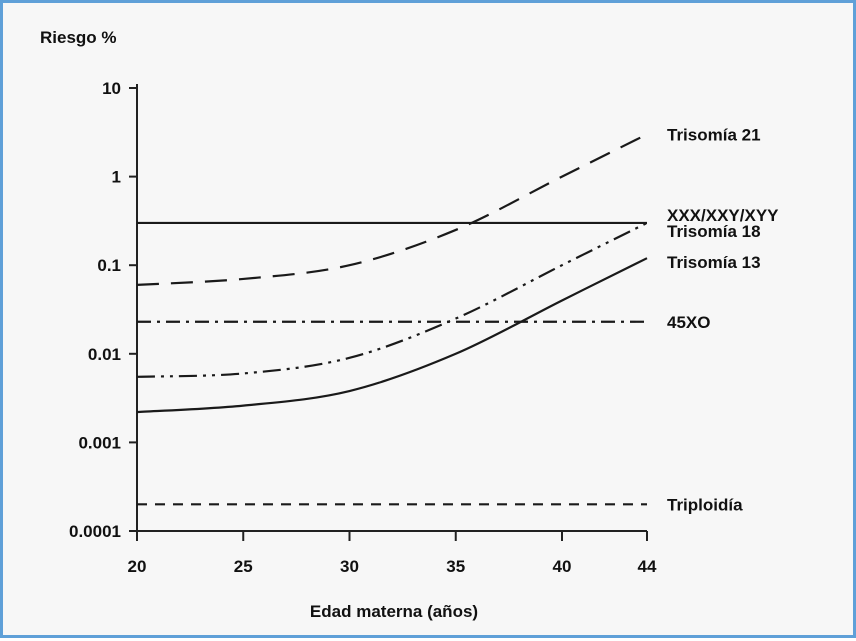 The image size is (856, 641). Describe the element at coordinates (78, 37) in the screenshot. I see `y-axis-title: Riesgo %` at that location.